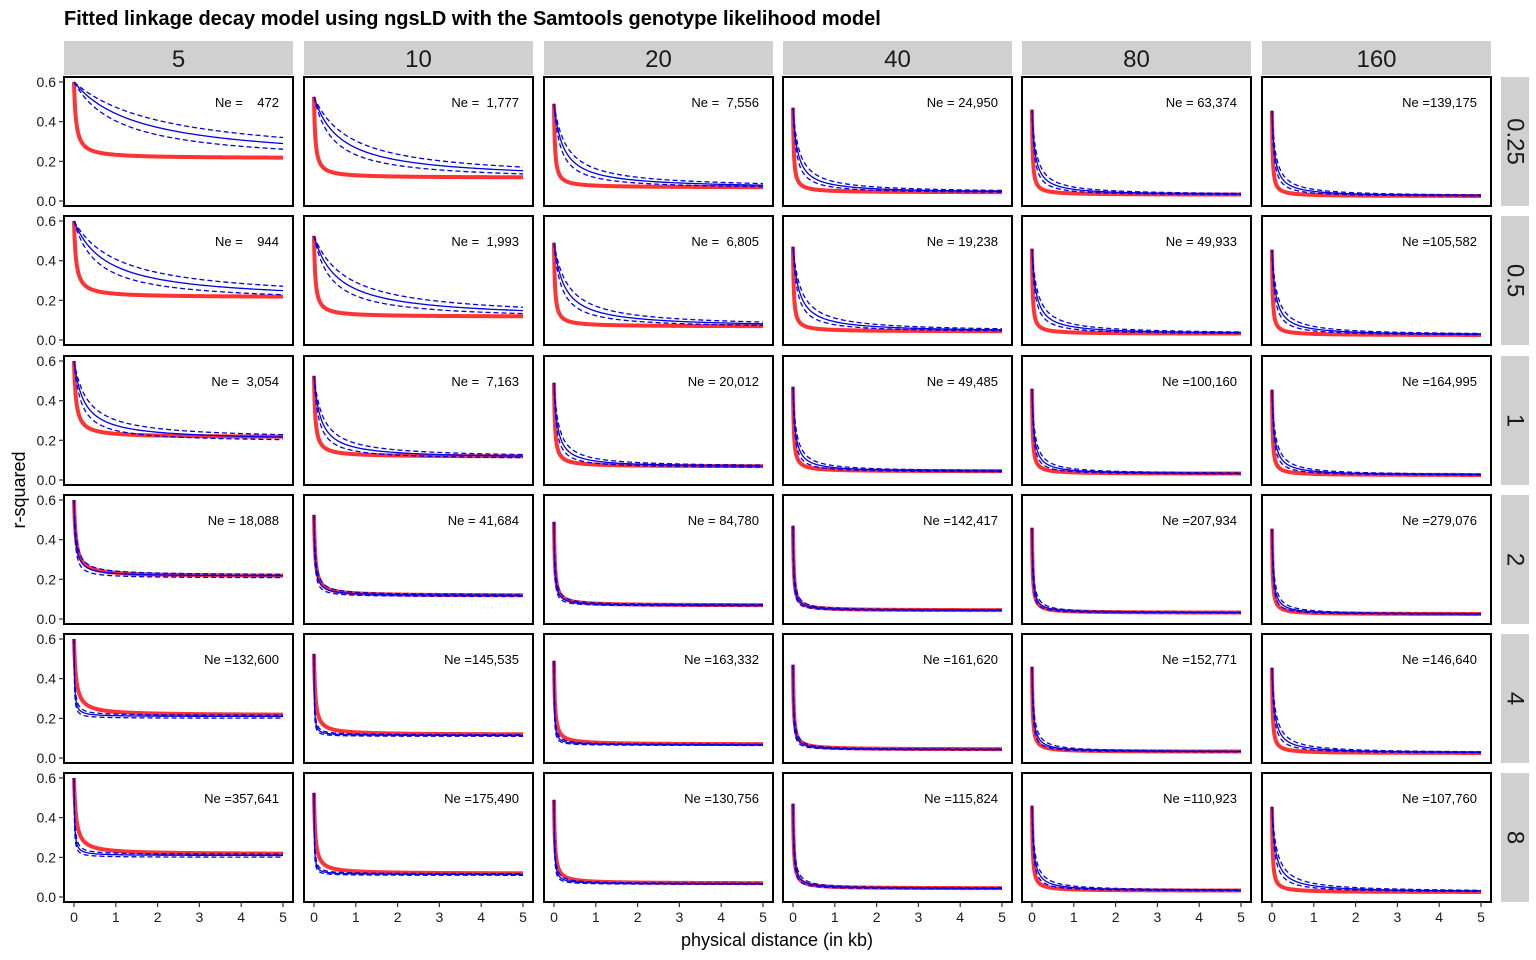 Image resolution: width=1536 pixels, height=960 pixels. I want to click on y-axis-title: r-squared, so click(19, 489).